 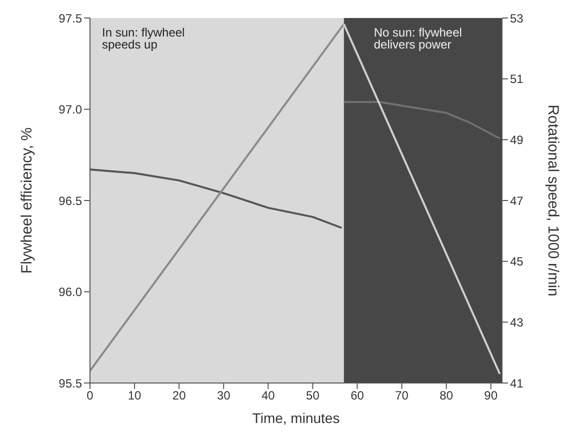 I want to click on y2-tick-label: 45, so click(x=517, y=261).